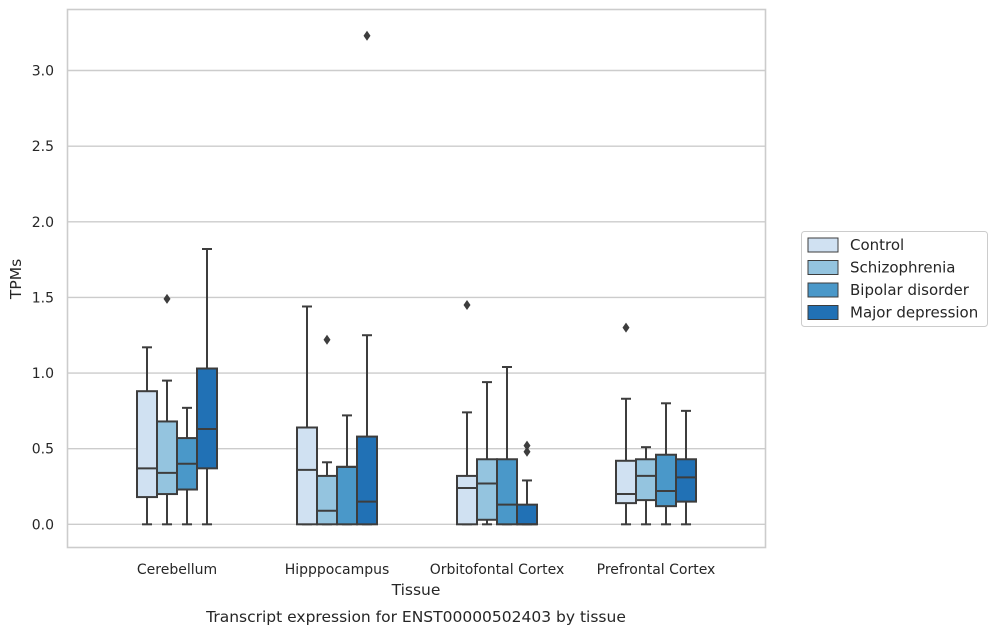  What do you see at coordinates (43, 374) in the screenshot?
I see `y-tick-label: 1.0` at bounding box center [43, 374].